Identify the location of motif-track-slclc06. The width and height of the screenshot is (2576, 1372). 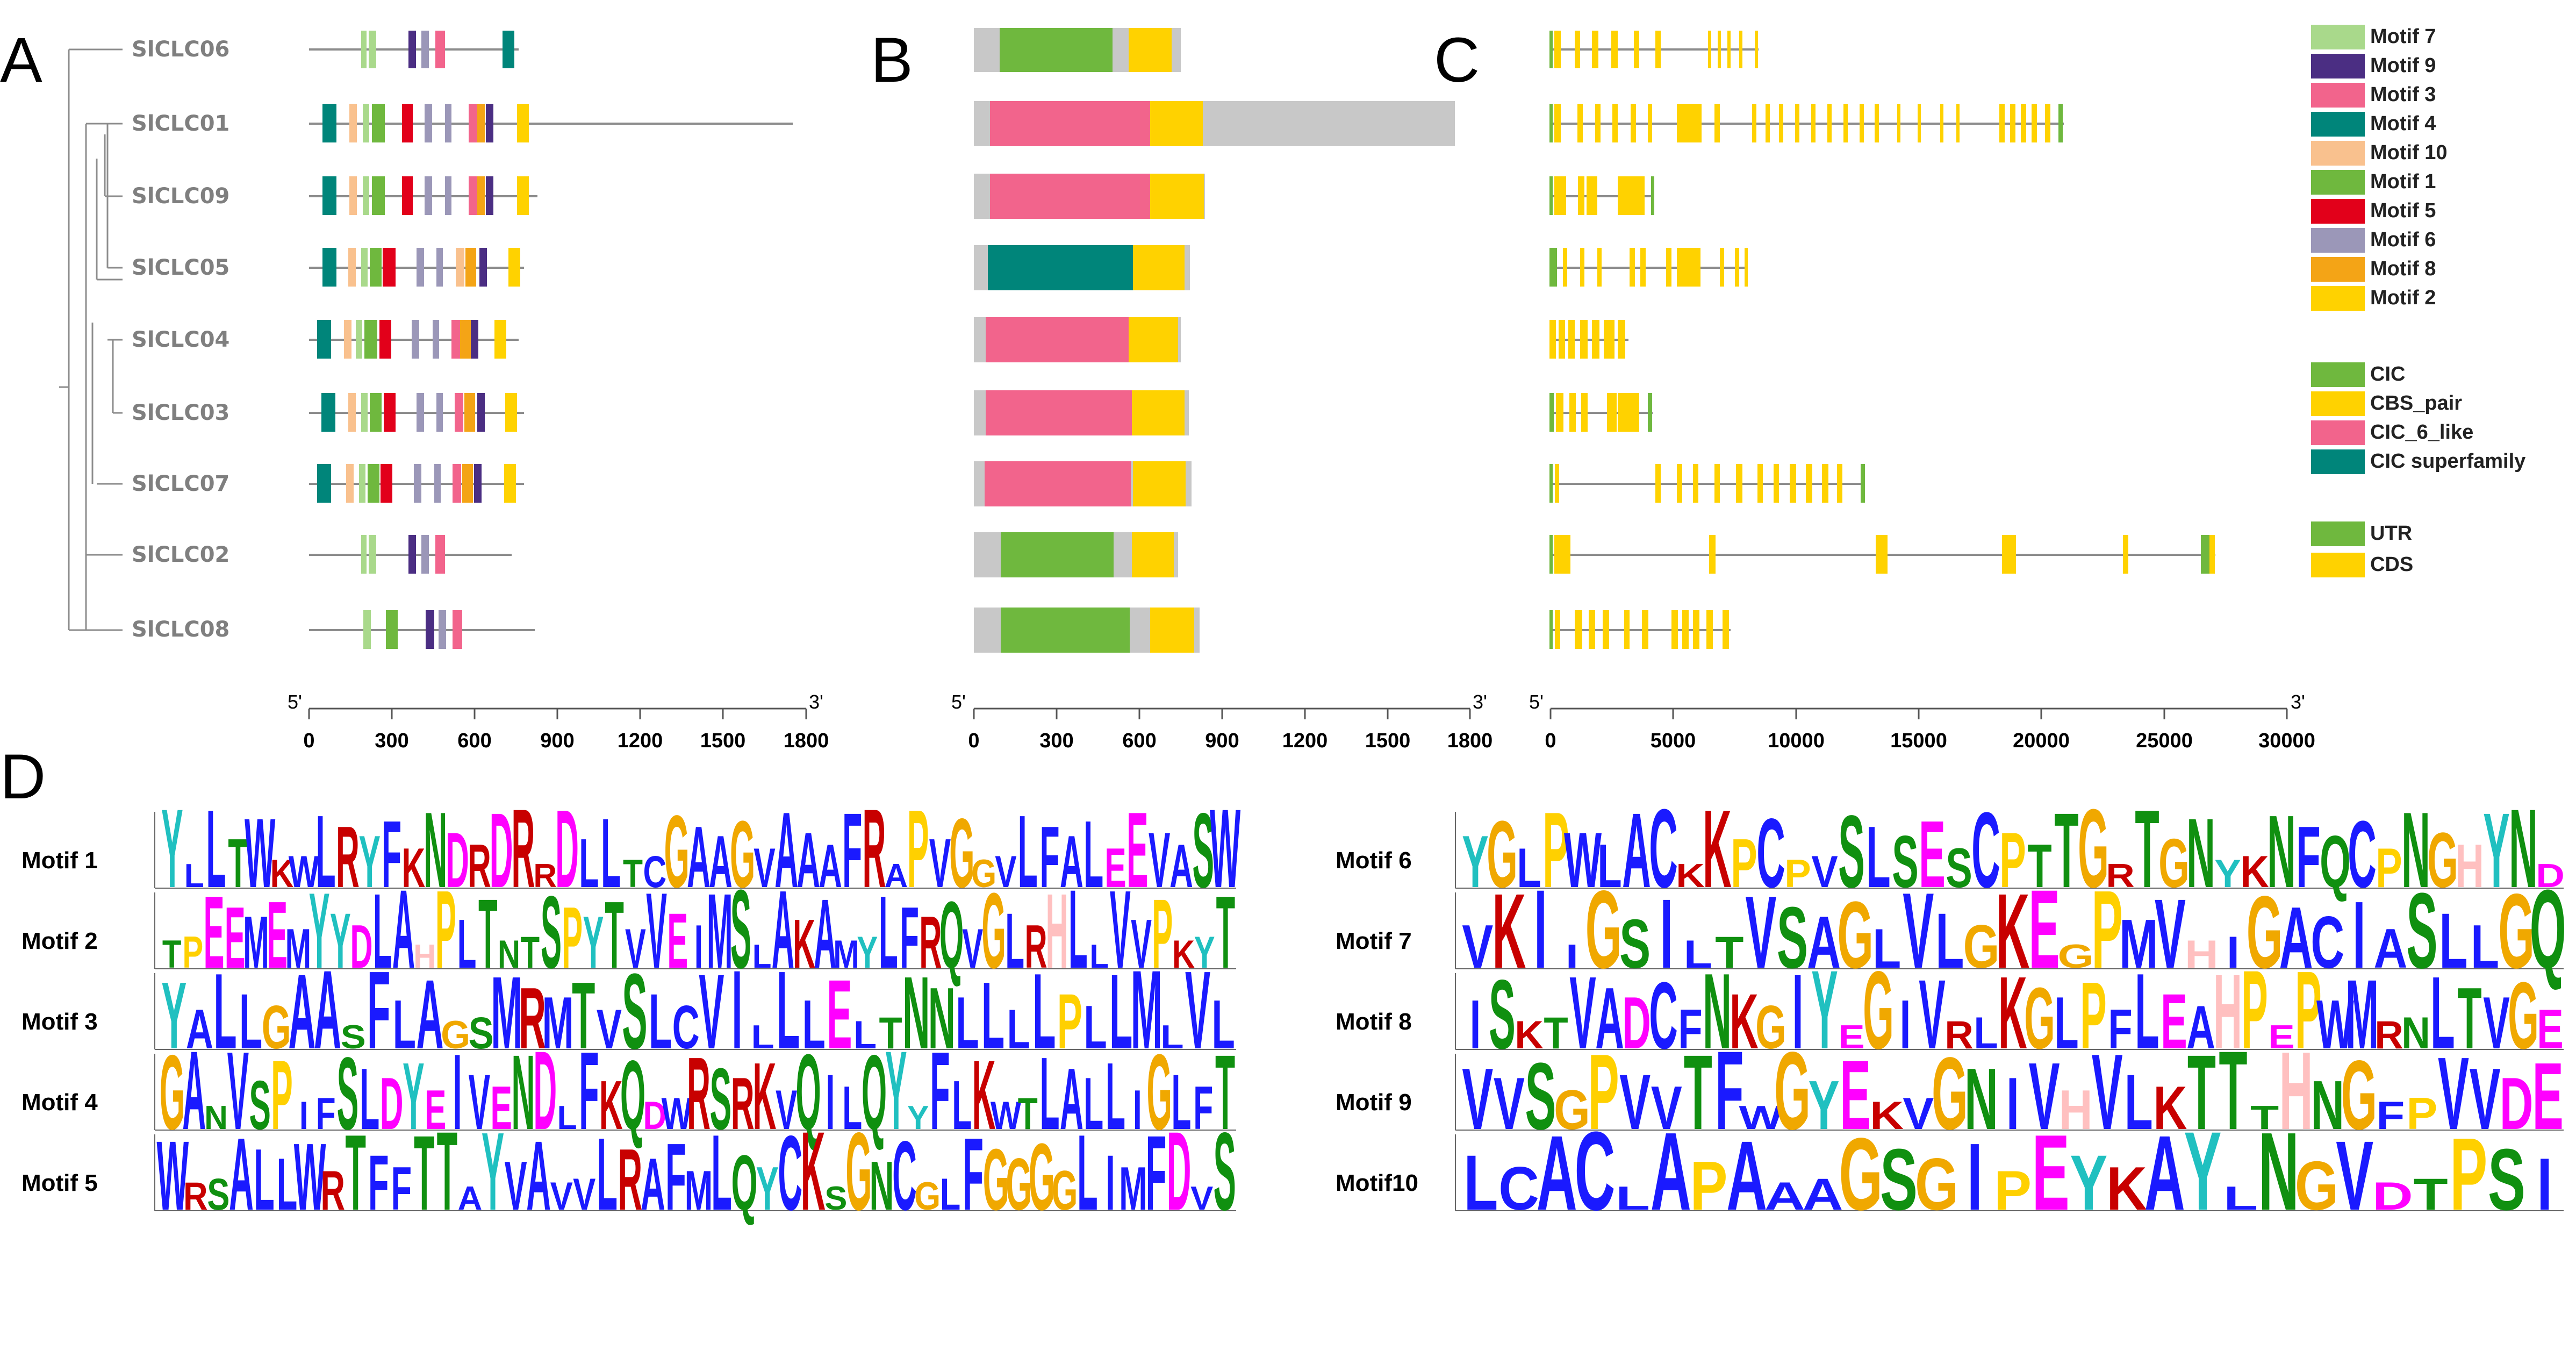
(414, 49).